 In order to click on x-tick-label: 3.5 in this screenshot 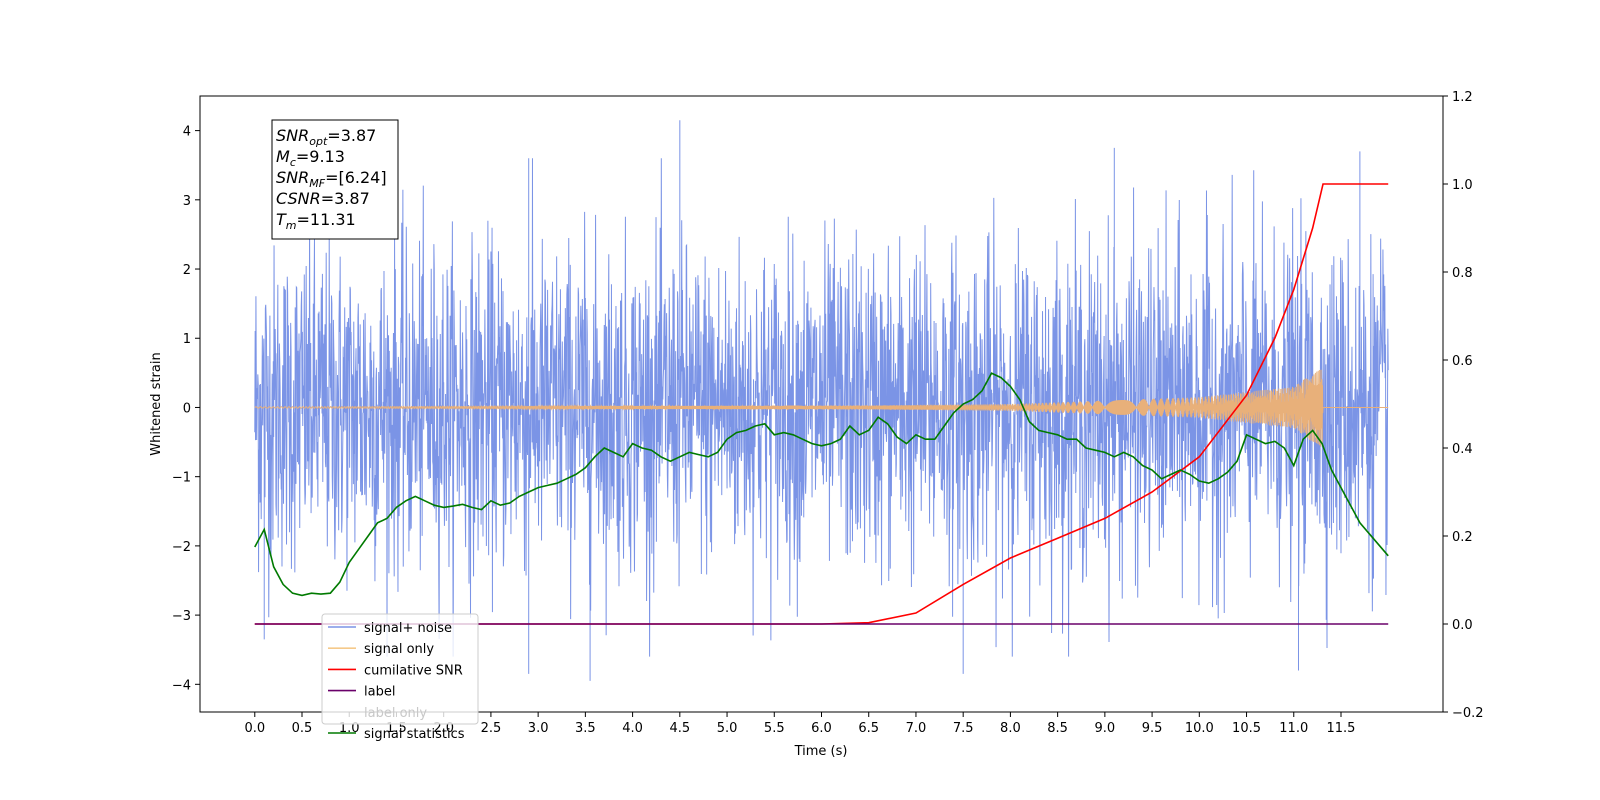, I will do `click(585, 728)`.